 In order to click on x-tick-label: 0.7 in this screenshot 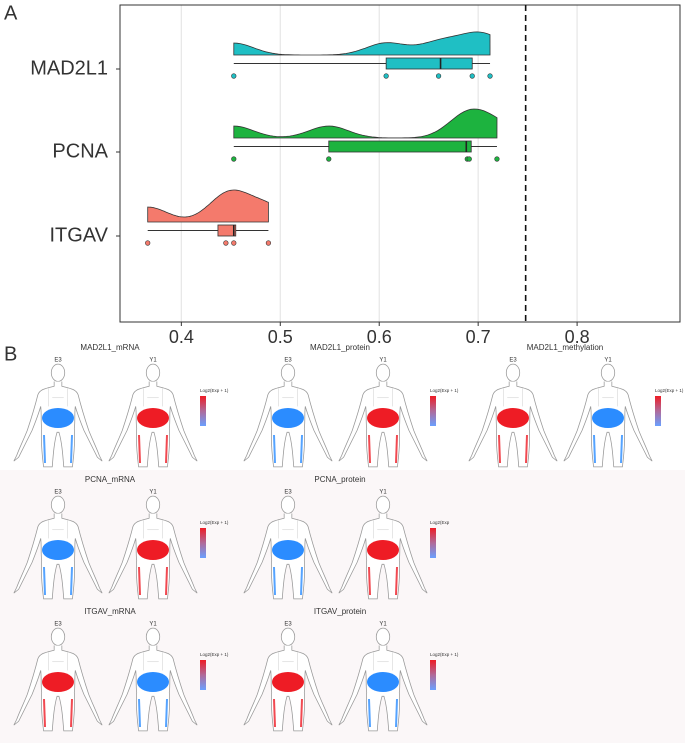, I will do `click(478, 337)`.